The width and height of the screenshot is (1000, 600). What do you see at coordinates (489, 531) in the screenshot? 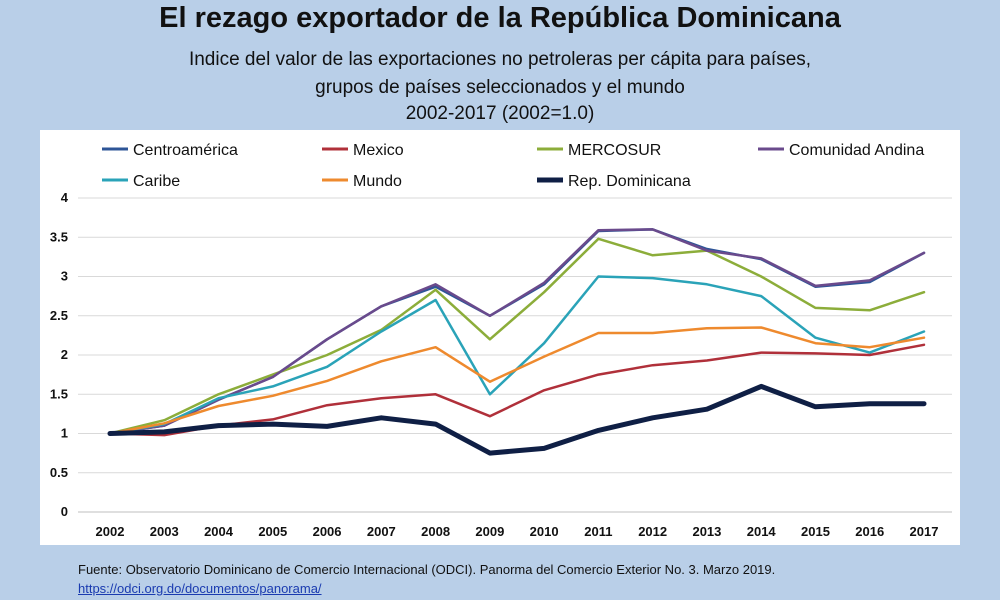
I see `x-tick-label: 2009` at bounding box center [489, 531].